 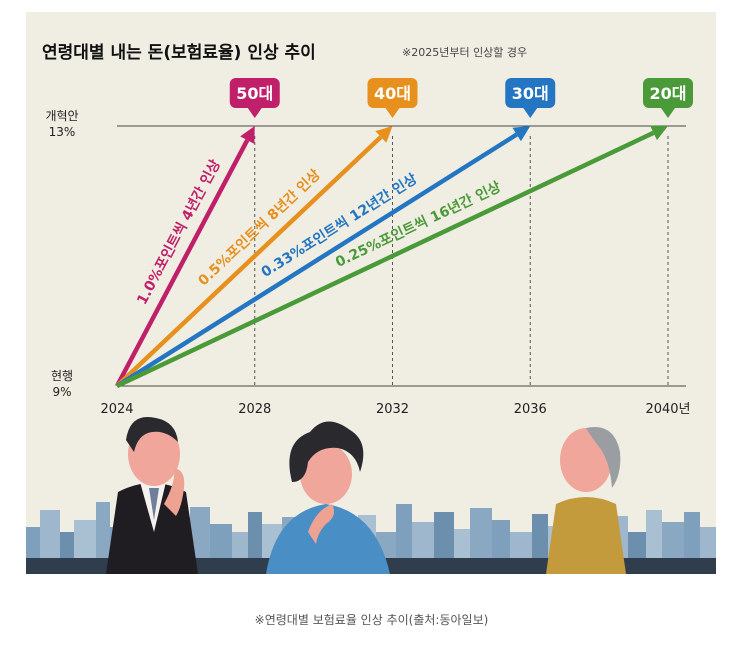 I want to click on y-label-value: 13%, so click(x=62, y=132).